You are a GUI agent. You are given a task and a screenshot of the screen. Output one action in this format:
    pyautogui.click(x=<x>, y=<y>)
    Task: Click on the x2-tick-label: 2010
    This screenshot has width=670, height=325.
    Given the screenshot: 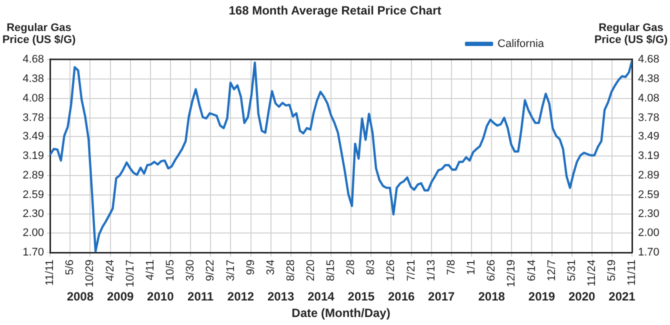 What is the action you would take?
    pyautogui.click(x=160, y=297)
    